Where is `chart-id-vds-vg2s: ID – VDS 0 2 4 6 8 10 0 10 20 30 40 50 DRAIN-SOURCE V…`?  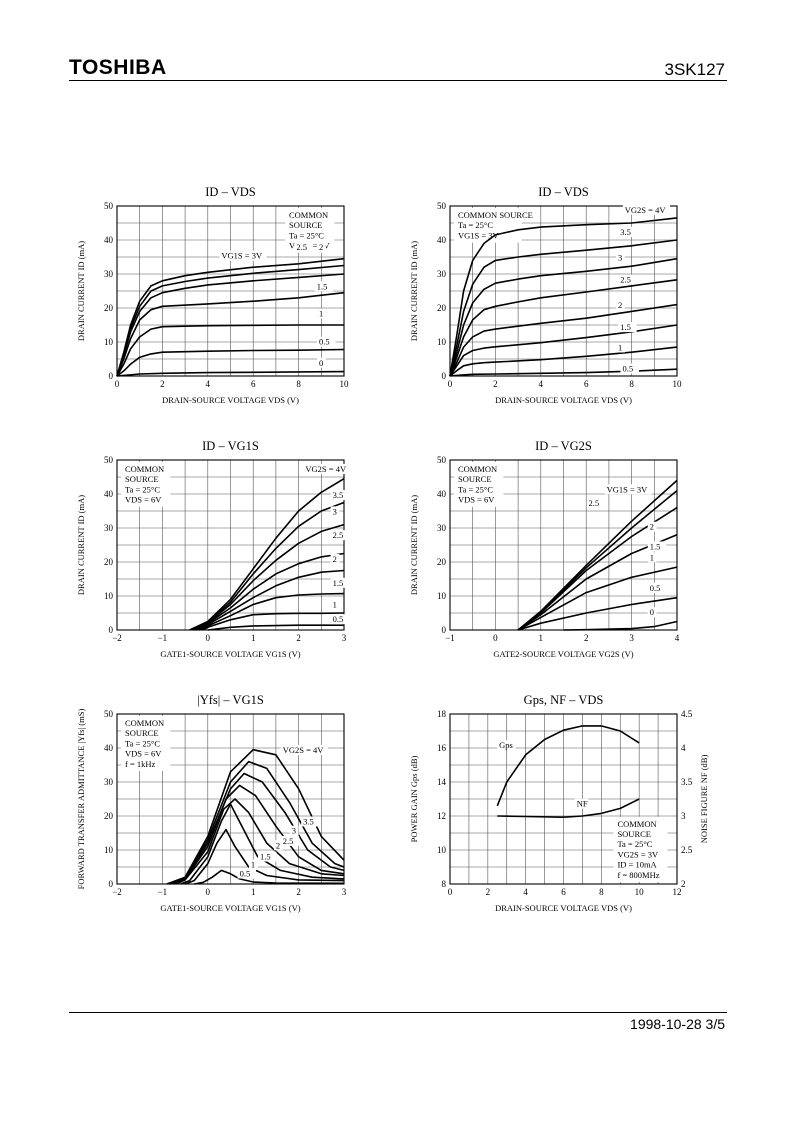 chart-id-vds-vg2s: ID – VDS 0 2 4 6 8 10 0 10 20 30 40 50 DRAIN-SOURCE V… is located at coordinates (553, 303).